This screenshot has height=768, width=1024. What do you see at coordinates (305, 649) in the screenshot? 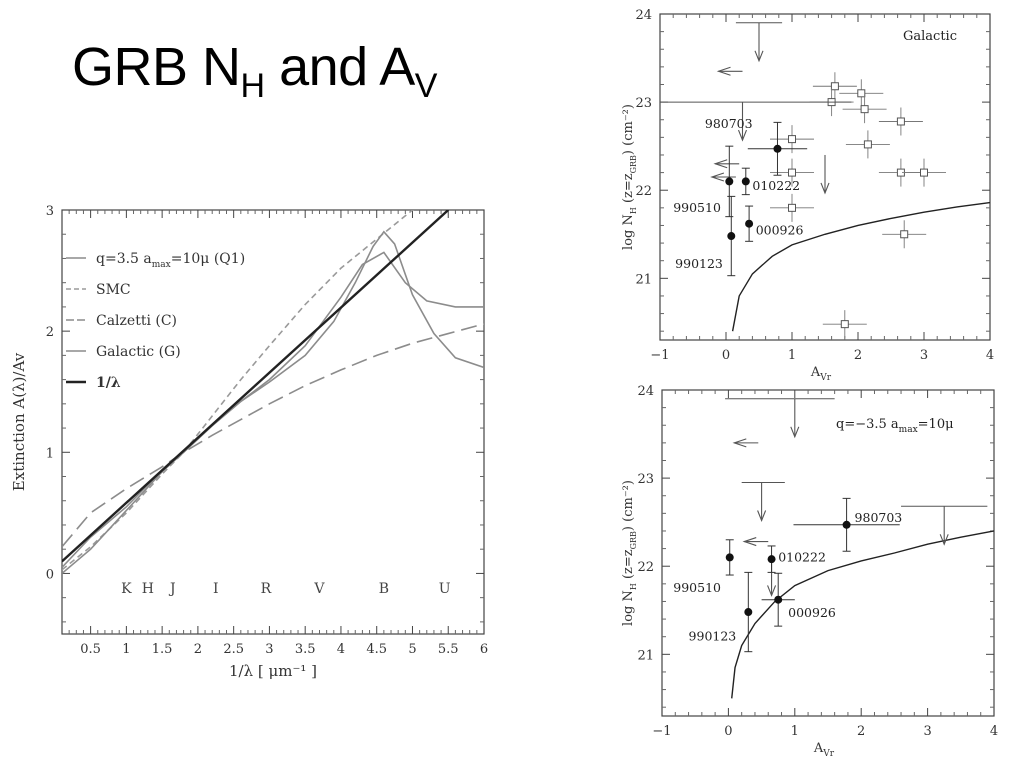
I see `x-tick-label: 3.5` at bounding box center [305, 649].